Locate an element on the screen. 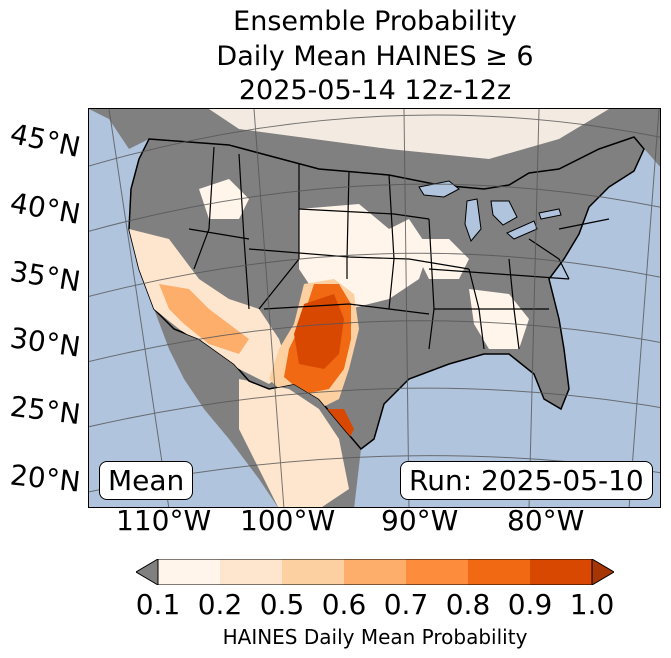 This screenshot has width=671, height=658. lake-huron is located at coordinates (504, 213).